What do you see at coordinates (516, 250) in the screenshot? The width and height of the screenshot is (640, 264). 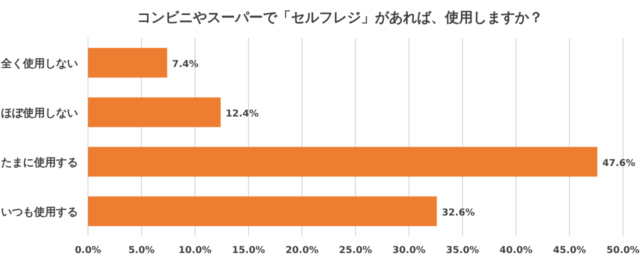 I see `x-tick-label: 40.0%` at bounding box center [516, 250].